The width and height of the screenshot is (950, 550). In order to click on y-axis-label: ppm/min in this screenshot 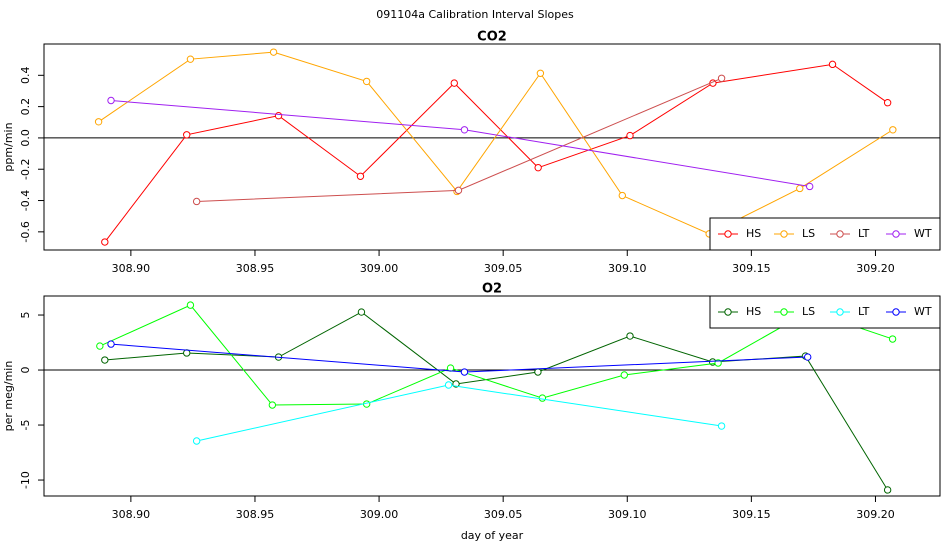, I will do `click(8, 146)`.